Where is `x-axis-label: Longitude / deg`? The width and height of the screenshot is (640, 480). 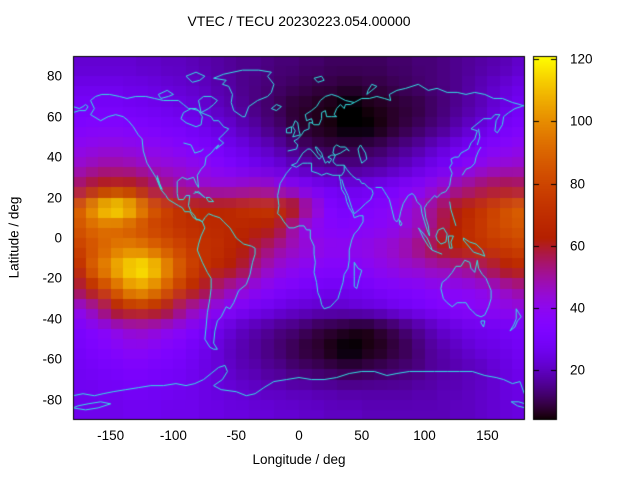 x-axis-label: Longitude / deg is located at coordinates (299, 459).